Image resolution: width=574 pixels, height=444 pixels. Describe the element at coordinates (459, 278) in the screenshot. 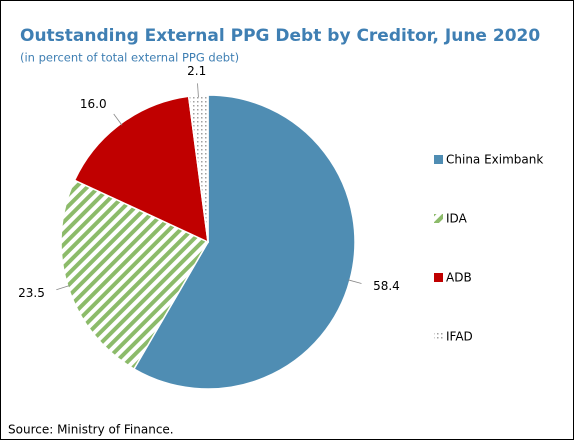

I see `legend-label: ADB` at that location.